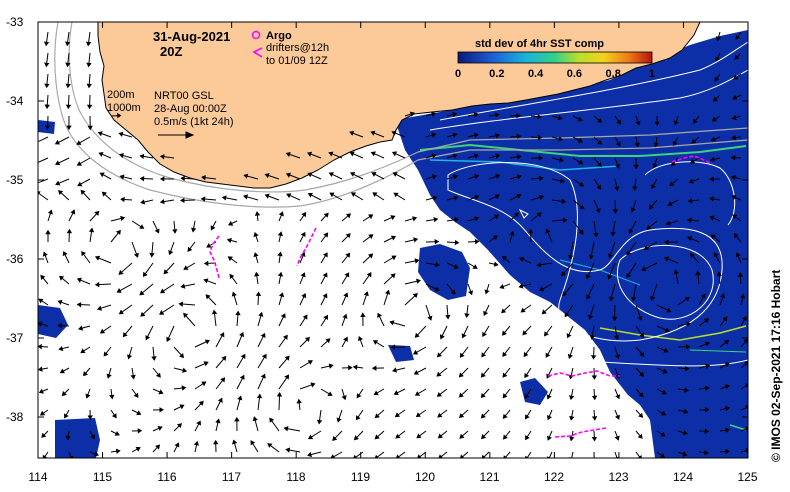 This screenshot has width=790, height=492. Describe the element at coordinates (297, 48) in the screenshot. I see `legend-drifter-line1: drifters@12h` at that location.